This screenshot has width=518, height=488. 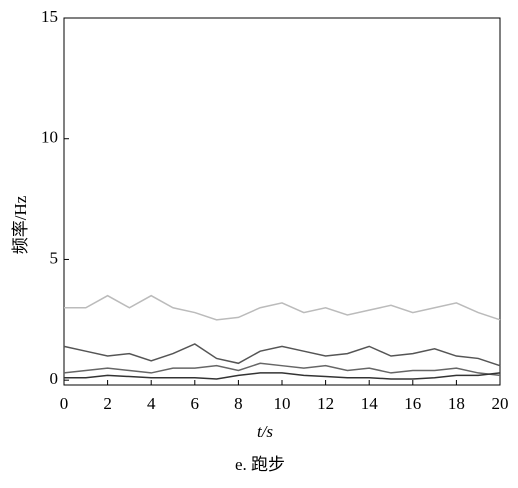 I want to click on caption: e. 跑步, so click(x=260, y=464).